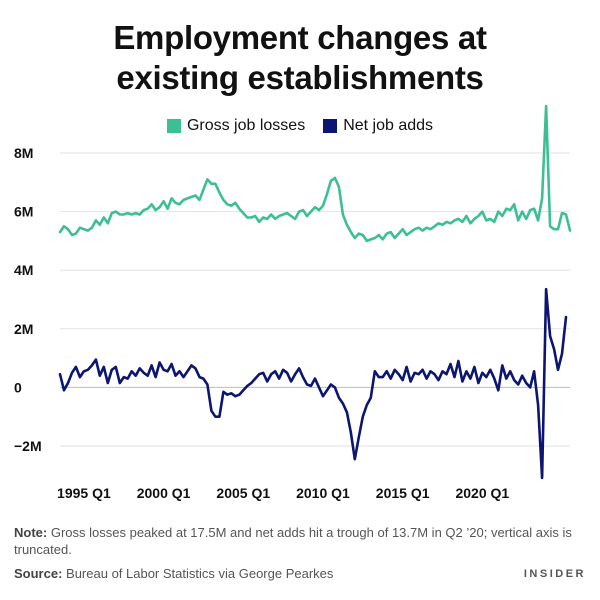  I want to click on legend-label-net-job-adds: Net job adds, so click(388, 125).